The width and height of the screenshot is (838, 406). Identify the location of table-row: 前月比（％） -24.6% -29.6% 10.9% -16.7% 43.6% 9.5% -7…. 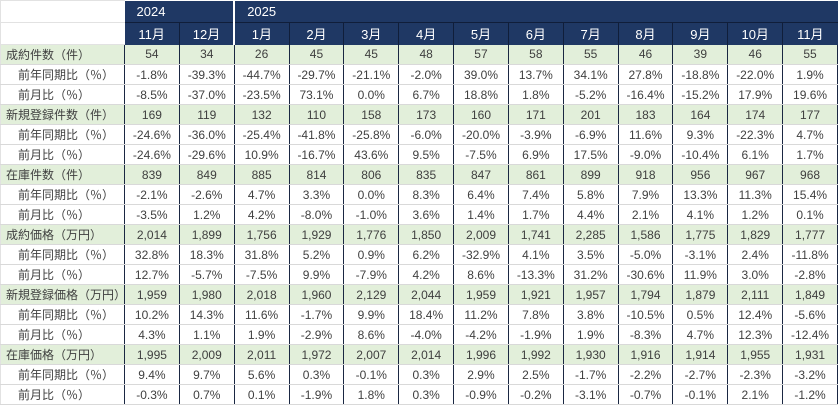
(419, 154).